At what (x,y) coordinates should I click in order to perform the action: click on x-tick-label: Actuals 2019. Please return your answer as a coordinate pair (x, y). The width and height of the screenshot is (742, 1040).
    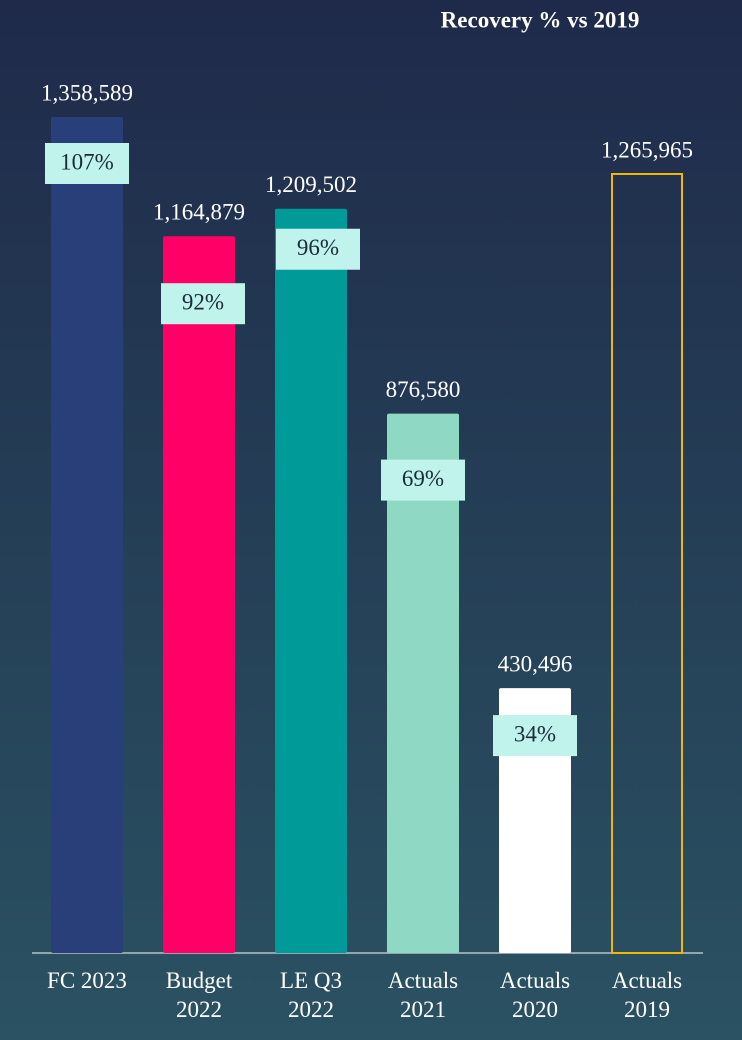
    Looking at the image, I should click on (647, 995).